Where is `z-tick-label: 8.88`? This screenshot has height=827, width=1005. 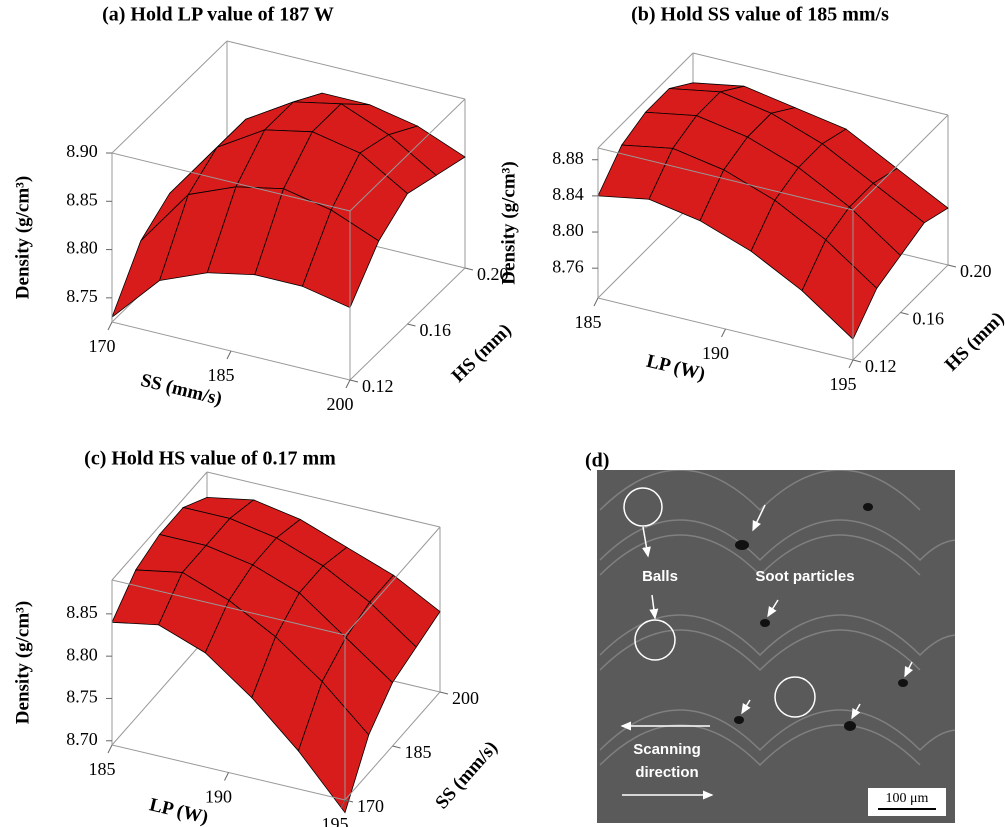 z-tick-label: 8.88 is located at coordinates (568, 158).